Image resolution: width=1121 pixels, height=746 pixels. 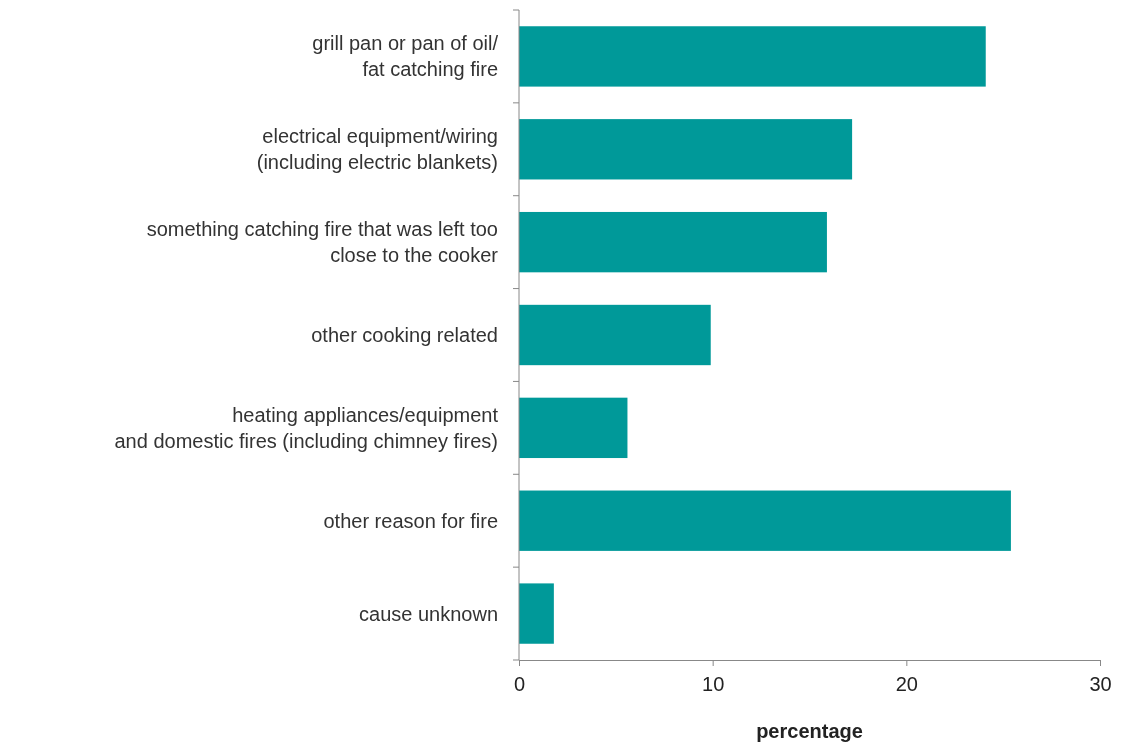 I want to click on y-tick-label: grill pan or pan of oil/ fat catching fire, so click(x=405, y=56).